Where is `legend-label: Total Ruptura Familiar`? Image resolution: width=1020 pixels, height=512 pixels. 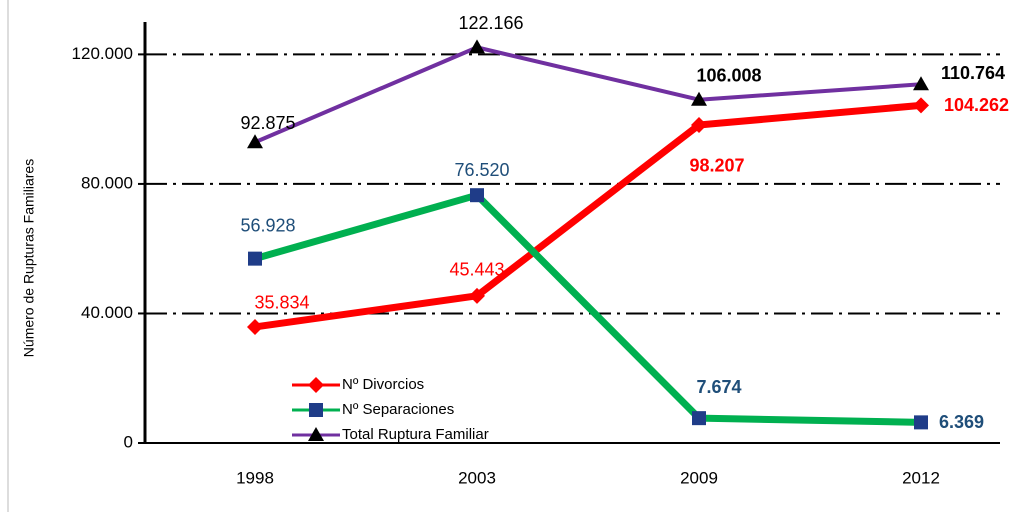 legend-label: Total Ruptura Familiar is located at coordinates (415, 434).